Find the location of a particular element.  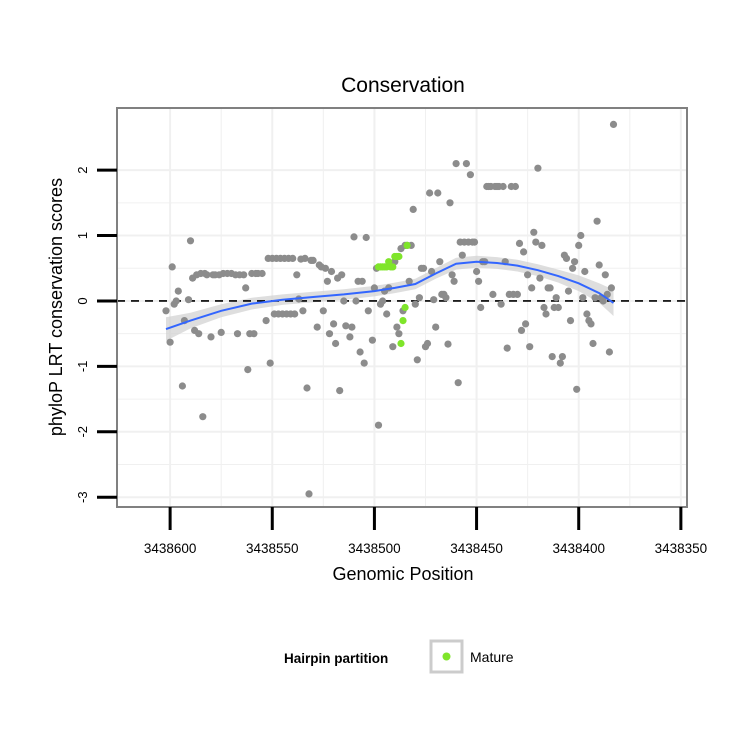

legend-title: Hairpin partition is located at coordinates (336, 658).